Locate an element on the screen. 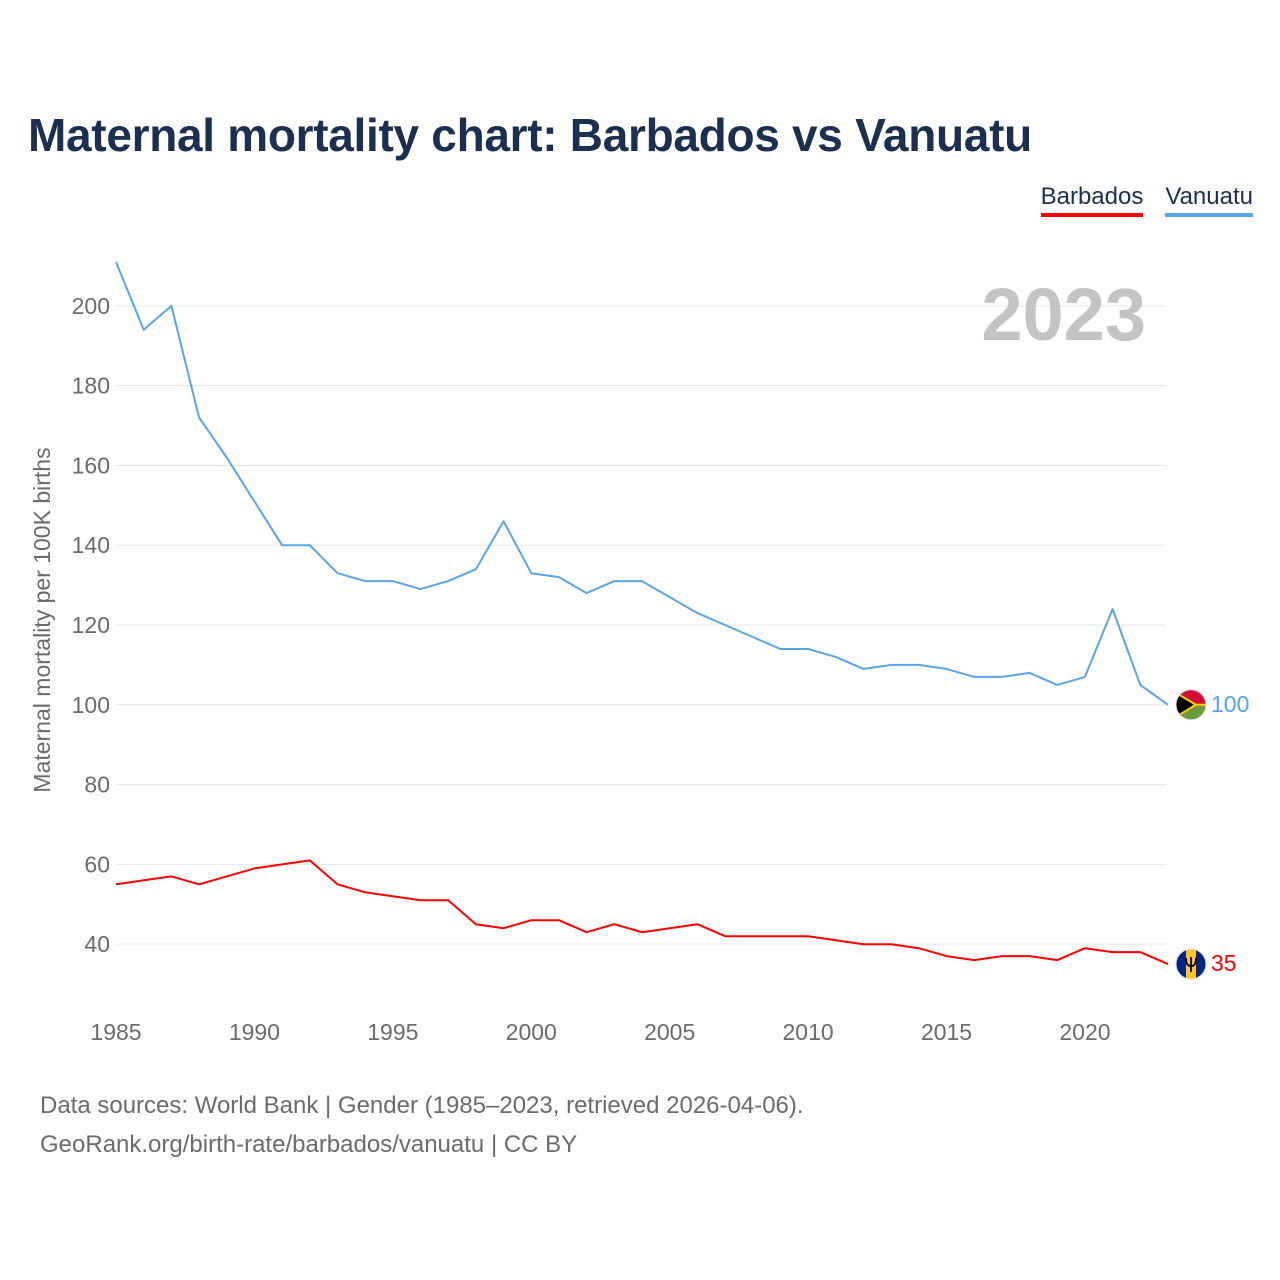  y-tick-label: 140 is located at coordinates (91, 545).